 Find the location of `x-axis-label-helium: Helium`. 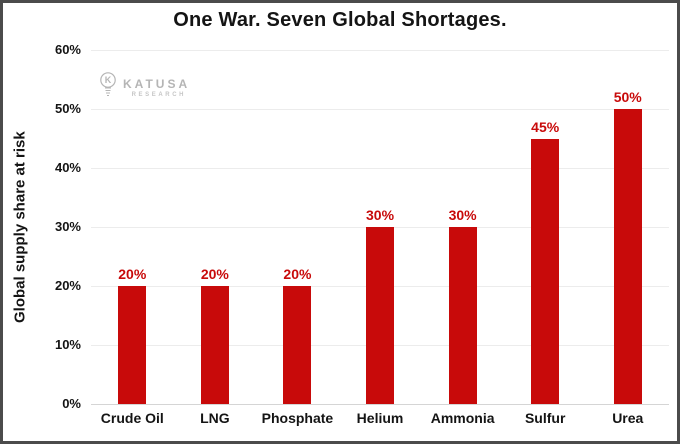

x-axis-label-helium: Helium is located at coordinates (380, 418).